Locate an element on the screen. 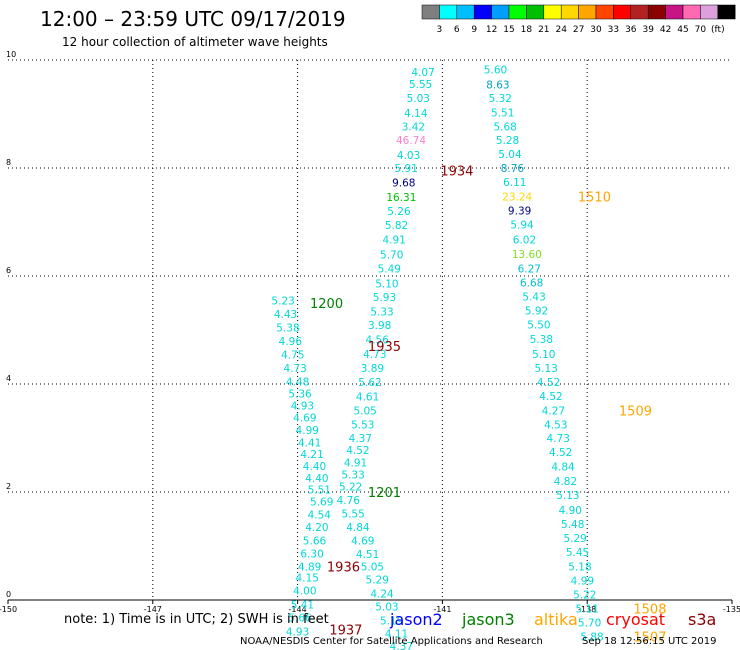 The height and width of the screenshot is (650, 740). swh-value: 4.54 is located at coordinates (320, 516).